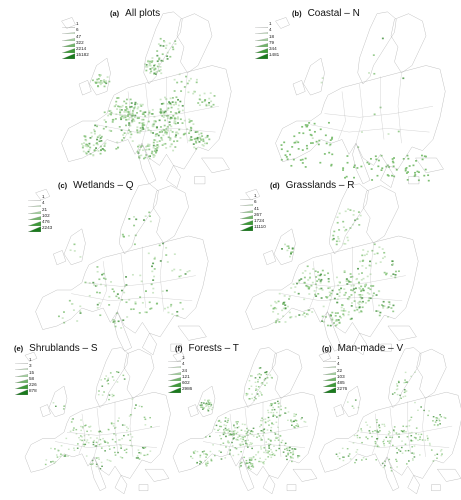 The width and height of the screenshot is (461, 500). What do you see at coordinates (297, 13) in the screenshot?
I see `panel-letter: (b)` at bounding box center [297, 13].